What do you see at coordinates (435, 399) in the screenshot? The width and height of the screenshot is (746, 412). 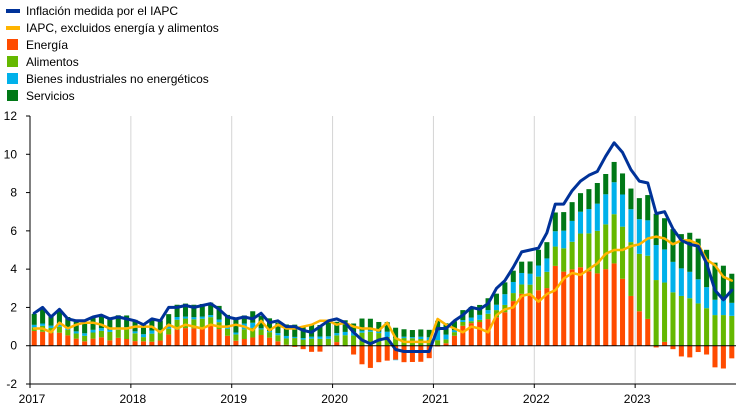 I see `x-tick-label: 2021` at bounding box center [435, 399].